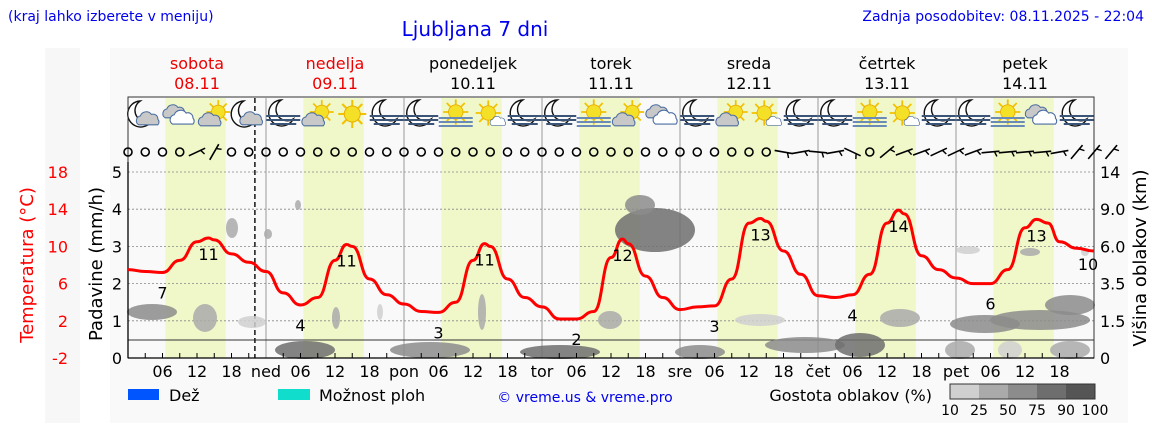 The width and height of the screenshot is (1152, 443). I want to click on temp-label: 7, so click(162, 292).